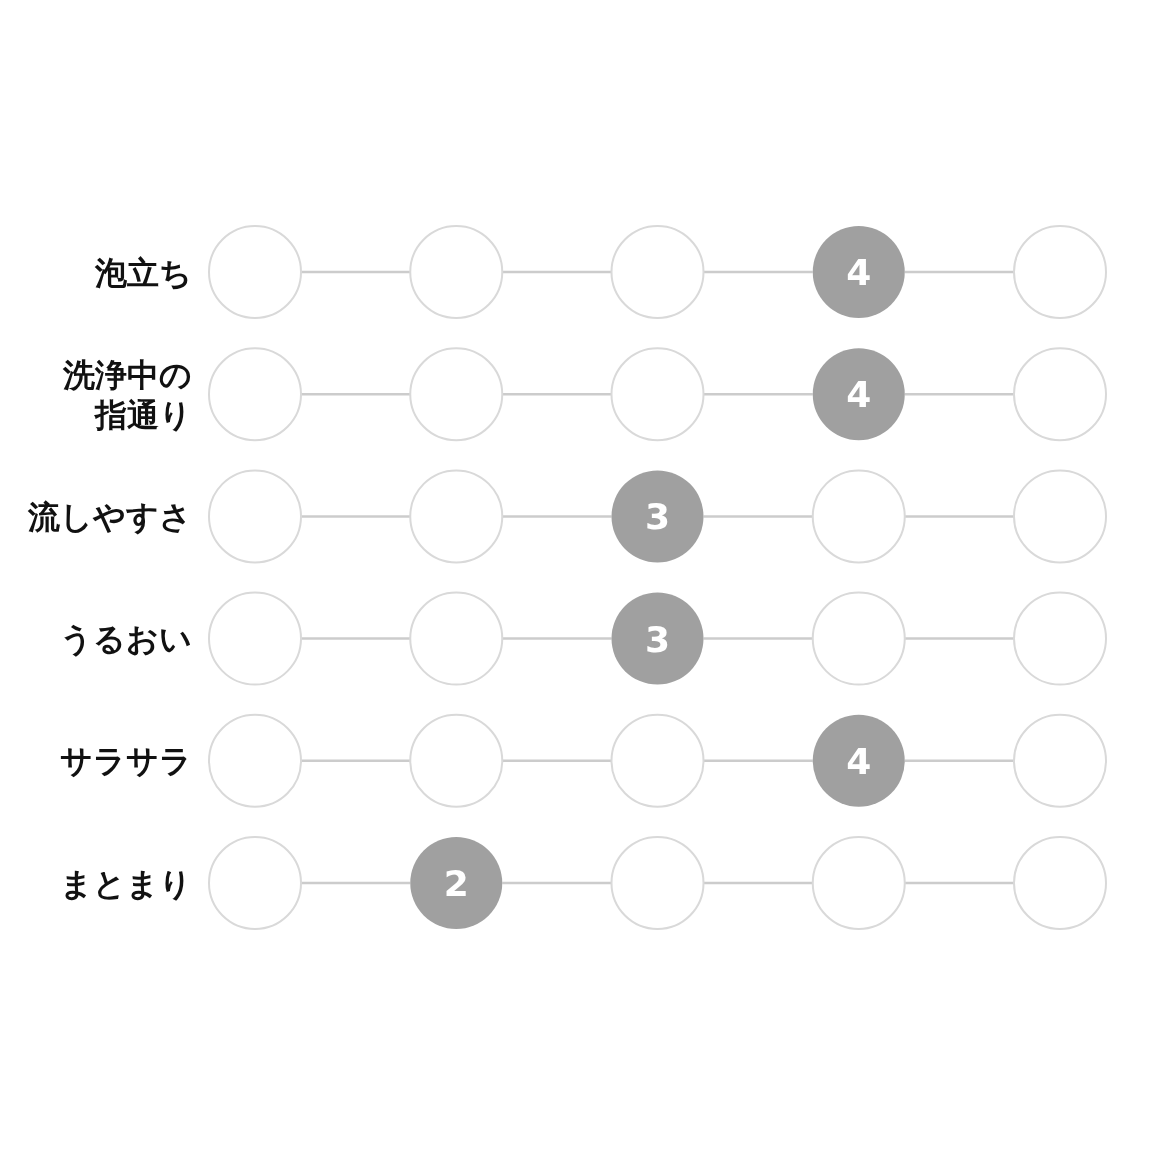 The width and height of the screenshot is (1150, 1150). Describe the element at coordinates (456, 883) in the screenshot. I see `data-label: 2` at that location.